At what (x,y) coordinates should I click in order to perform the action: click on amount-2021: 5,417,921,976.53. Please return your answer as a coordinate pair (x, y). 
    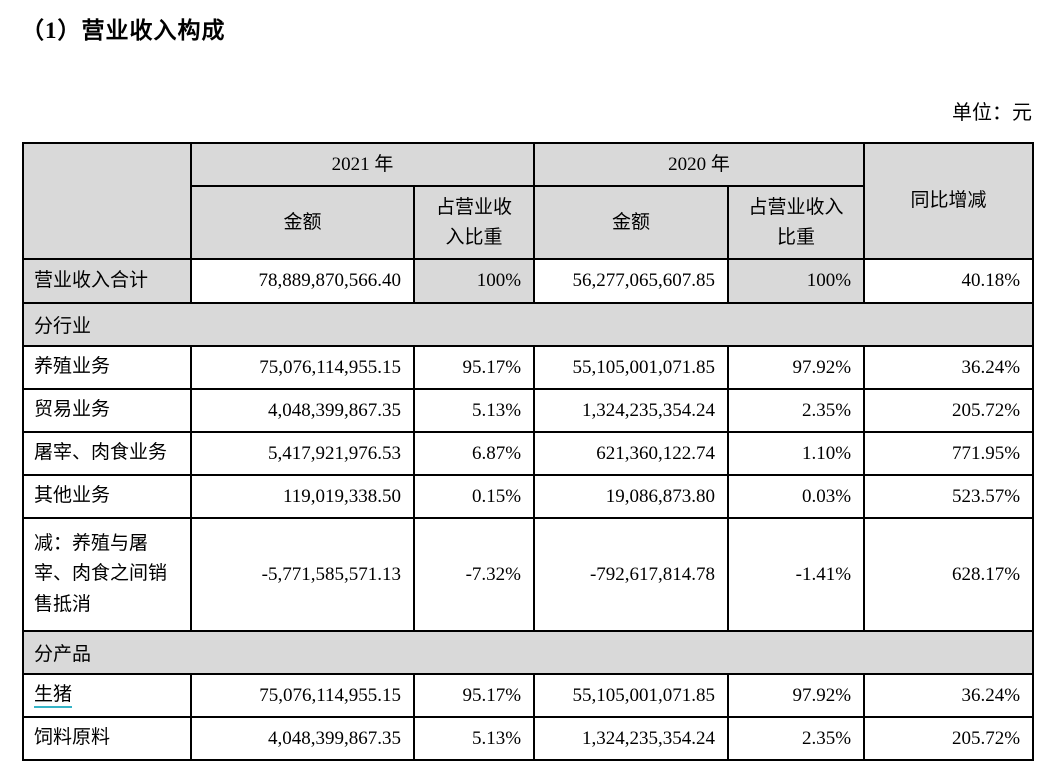
    Looking at the image, I should click on (302, 453).